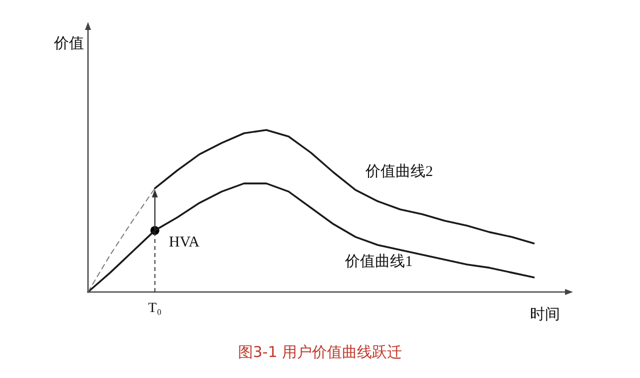 This screenshot has height=378, width=640. What do you see at coordinates (545, 314) in the screenshot?
I see `x-axis-title: 时间` at bounding box center [545, 314].